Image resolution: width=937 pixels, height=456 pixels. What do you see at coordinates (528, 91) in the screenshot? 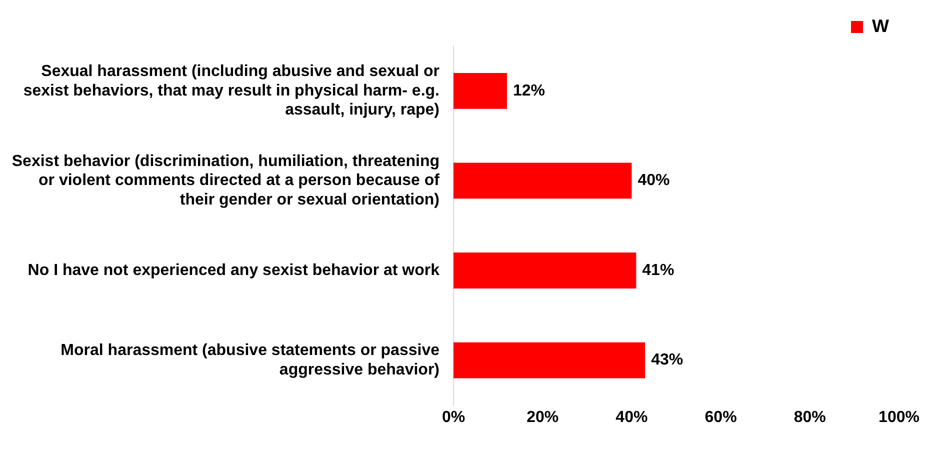
I see `data-label: 12%` at bounding box center [528, 91].